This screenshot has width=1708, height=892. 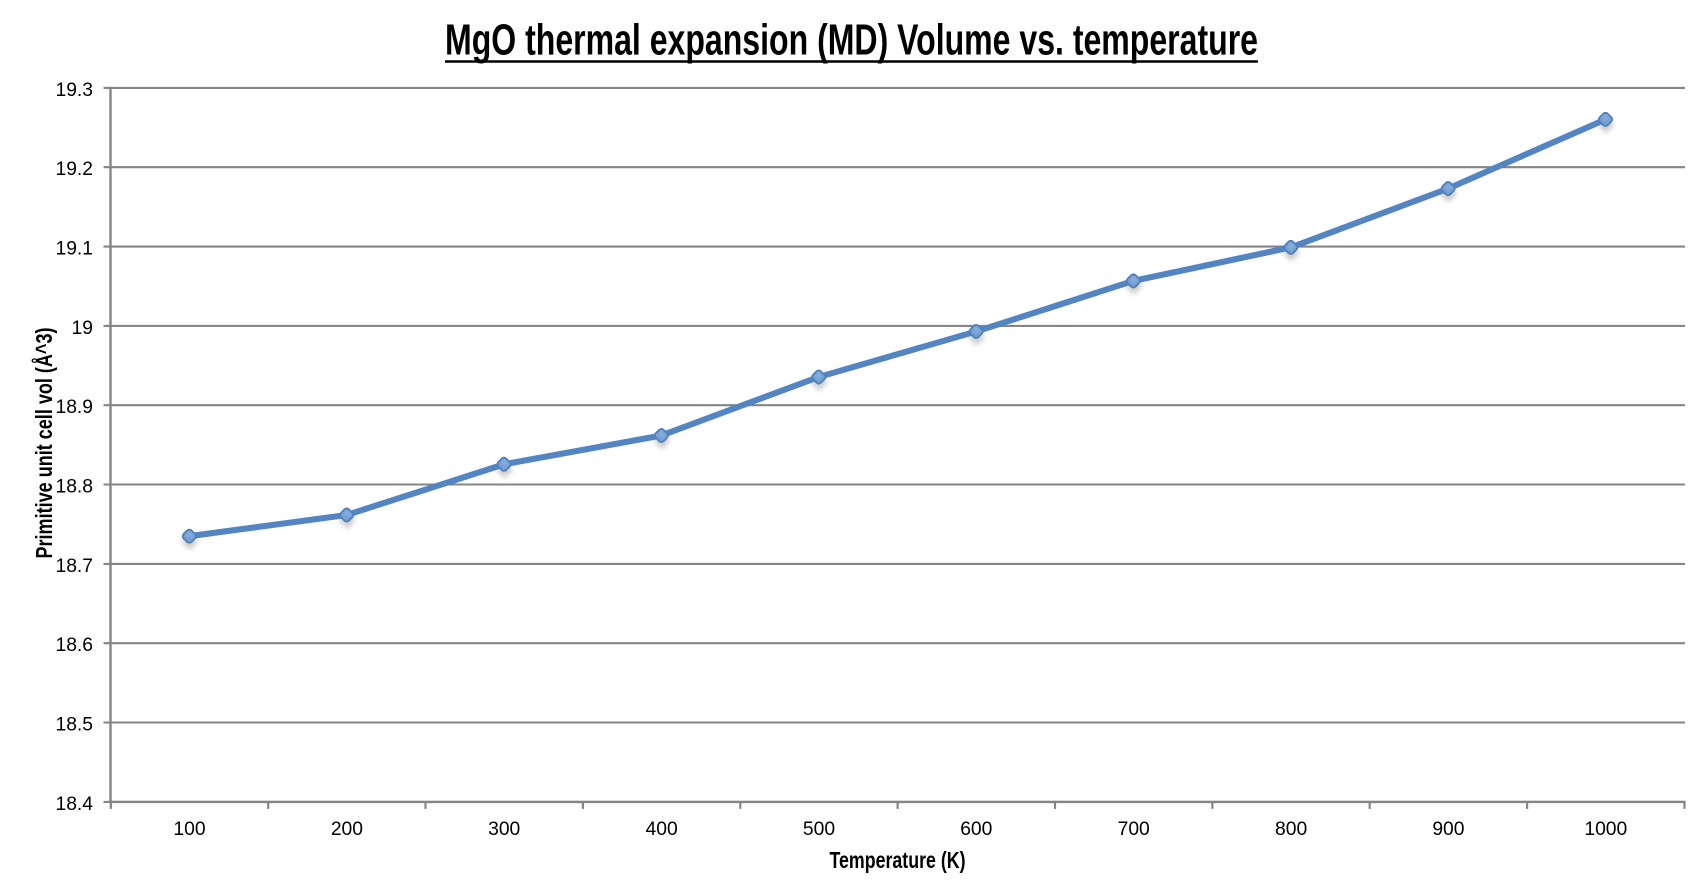 What do you see at coordinates (43, 443) in the screenshot?
I see `svg-text: Primitive unit cell vol (Å^3)` at bounding box center [43, 443].